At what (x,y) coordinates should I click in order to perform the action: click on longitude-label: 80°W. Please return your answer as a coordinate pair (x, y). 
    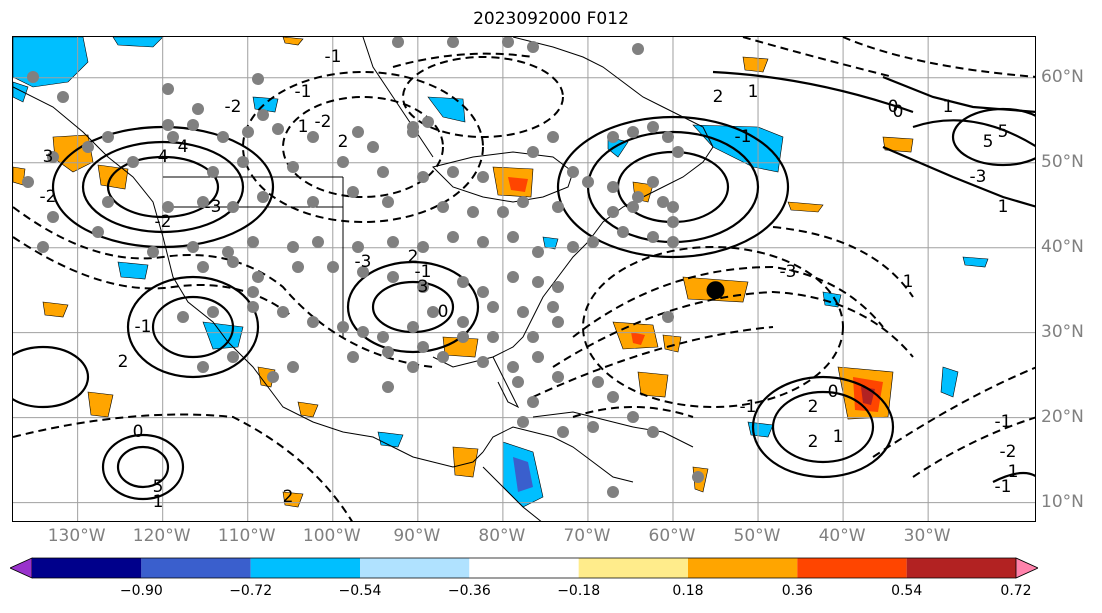
    Looking at the image, I should click on (502, 536).